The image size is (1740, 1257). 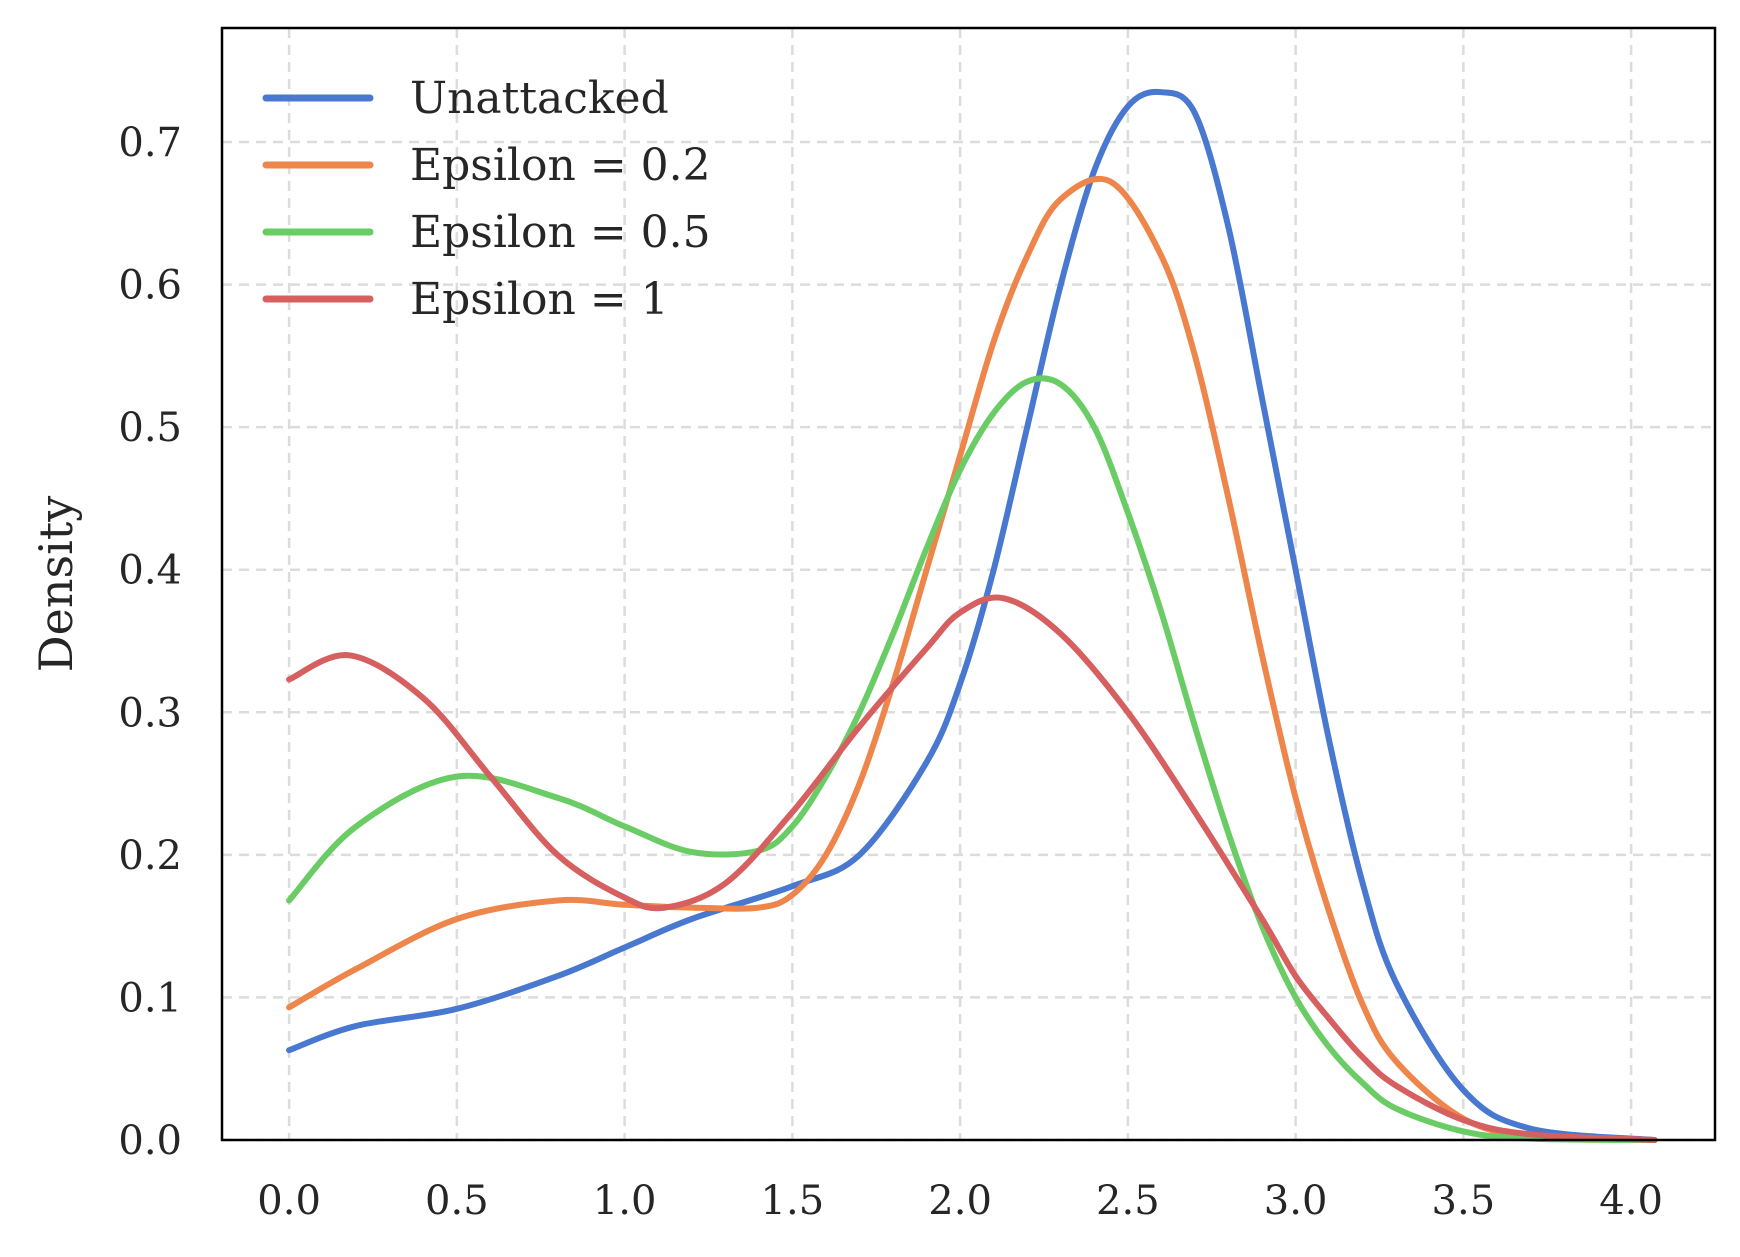 What do you see at coordinates (560, 232) in the screenshot?
I see `legend-label: Epsilon = 0.5` at bounding box center [560, 232].